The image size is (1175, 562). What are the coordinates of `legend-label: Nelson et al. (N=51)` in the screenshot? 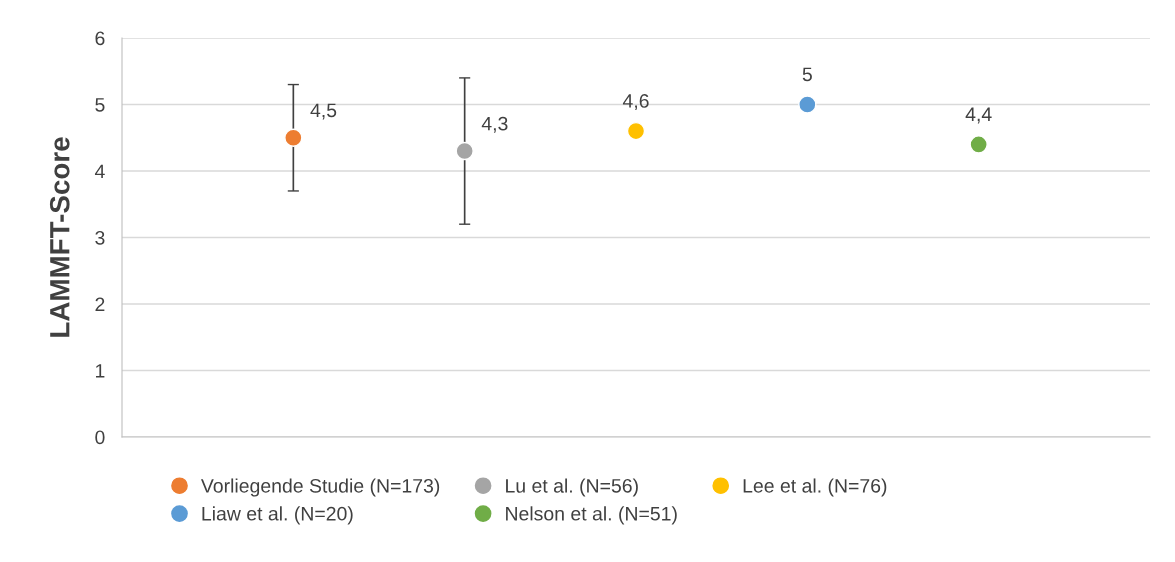 It's located at (591, 515).